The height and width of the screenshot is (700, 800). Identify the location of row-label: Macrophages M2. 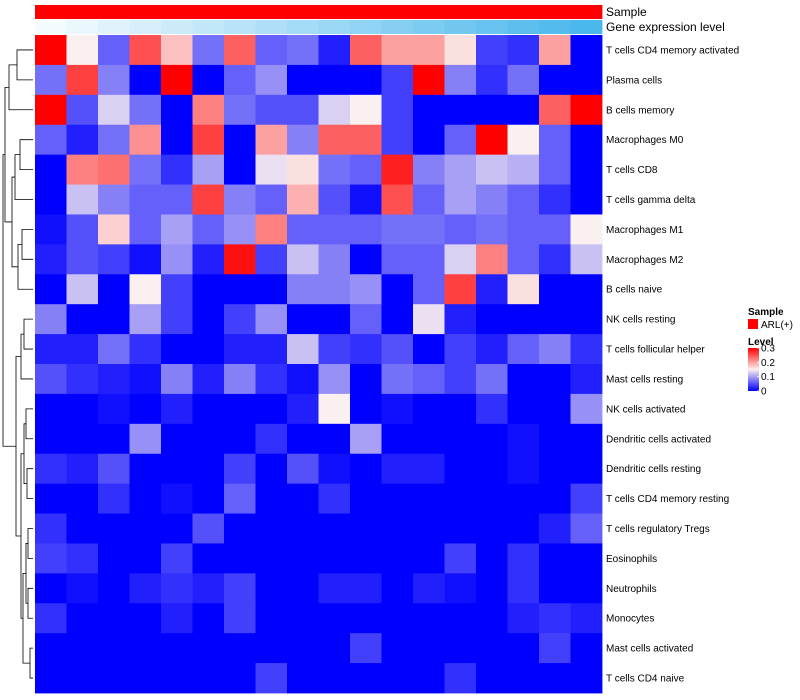
(645, 260).